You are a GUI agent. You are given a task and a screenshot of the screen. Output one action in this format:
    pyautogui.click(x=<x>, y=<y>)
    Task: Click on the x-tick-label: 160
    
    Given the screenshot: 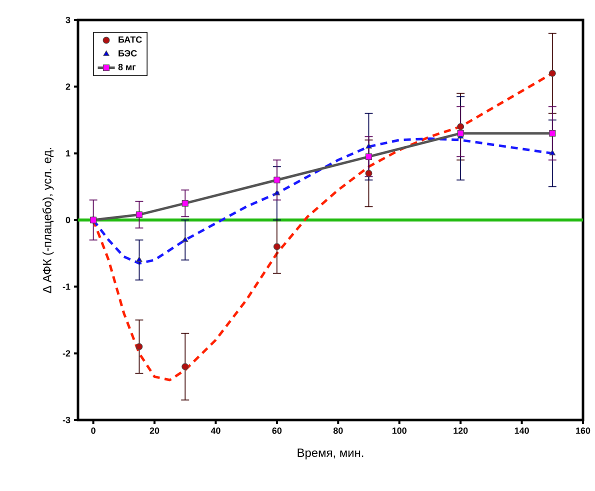 What is the action you would take?
    pyautogui.click(x=583, y=431)
    